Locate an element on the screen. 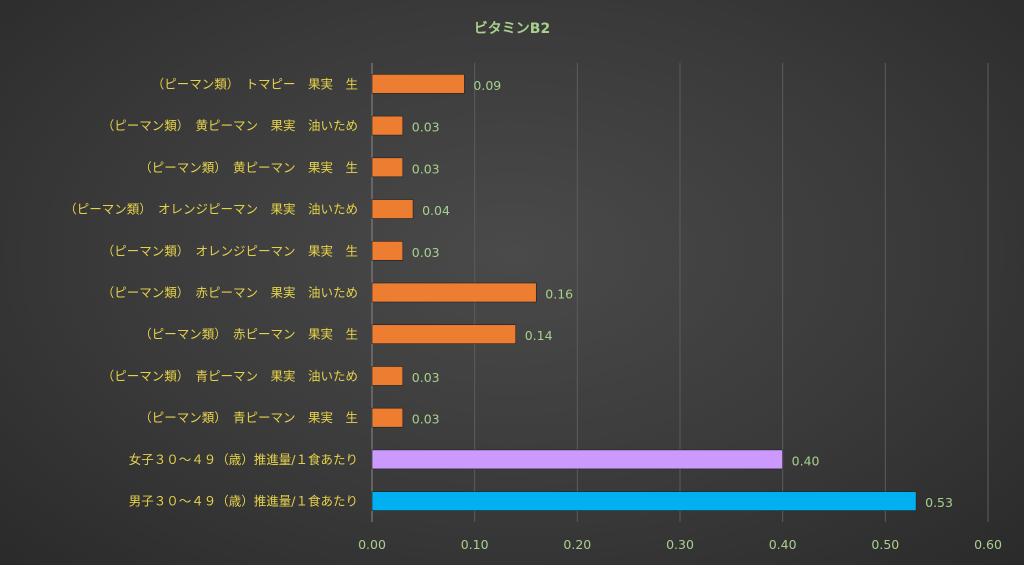 The height and width of the screenshot is (565, 1024). data-label: 0.16 is located at coordinates (559, 294).